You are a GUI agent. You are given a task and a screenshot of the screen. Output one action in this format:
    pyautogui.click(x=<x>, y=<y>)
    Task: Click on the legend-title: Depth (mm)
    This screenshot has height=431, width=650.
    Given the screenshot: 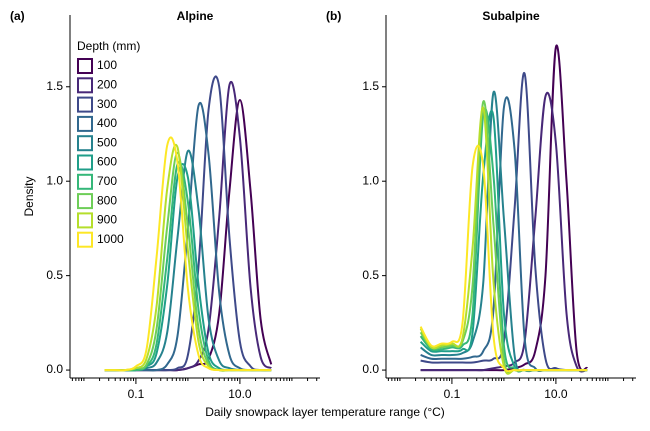 What is the action you would take?
    pyautogui.click(x=108, y=46)
    